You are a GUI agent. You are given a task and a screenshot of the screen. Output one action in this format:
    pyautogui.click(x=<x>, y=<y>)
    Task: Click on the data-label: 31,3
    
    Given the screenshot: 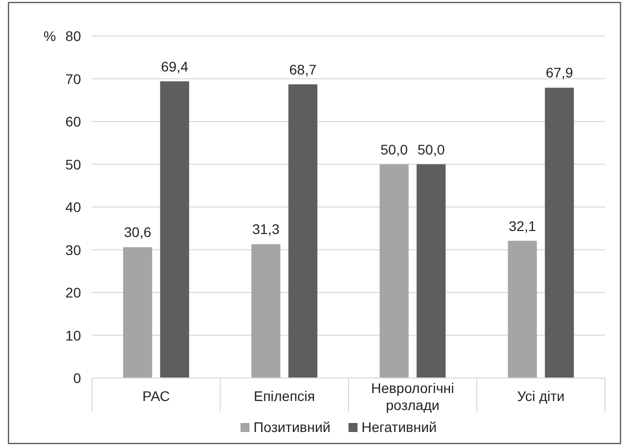 What is the action you would take?
    pyautogui.click(x=266, y=229)
    